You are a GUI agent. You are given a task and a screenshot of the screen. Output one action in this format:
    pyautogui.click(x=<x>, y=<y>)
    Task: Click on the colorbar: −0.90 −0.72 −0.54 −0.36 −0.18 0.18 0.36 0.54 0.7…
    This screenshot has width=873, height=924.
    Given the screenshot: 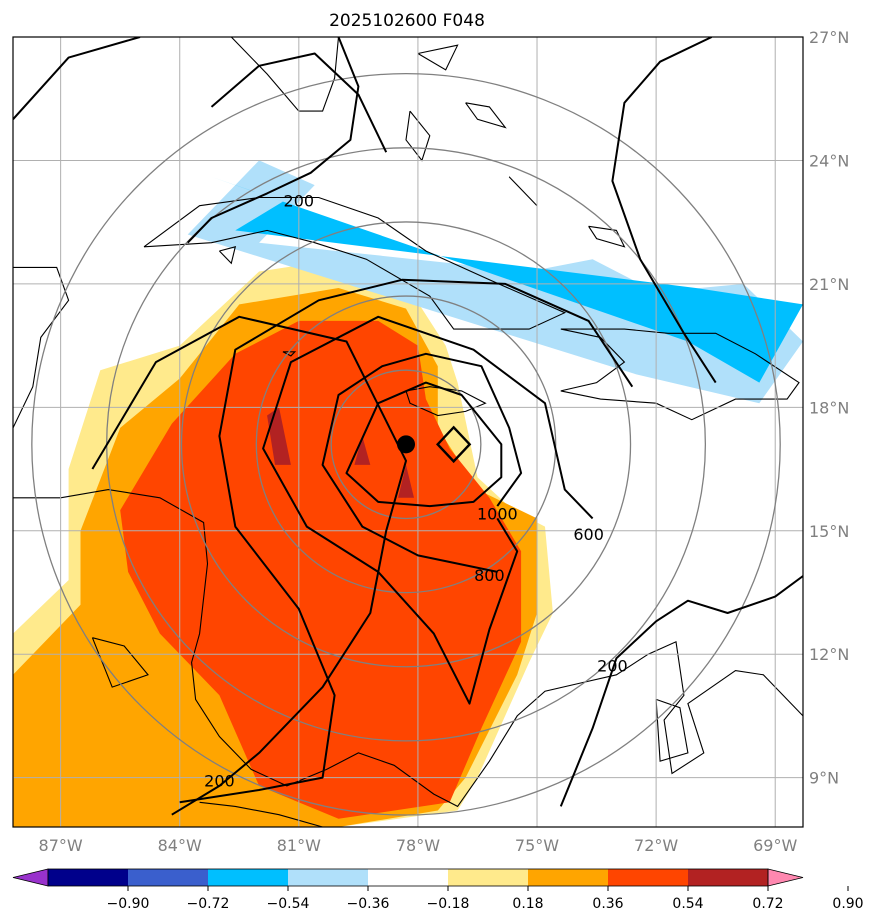 What is the action you would take?
    pyautogui.click(x=438, y=890)
    